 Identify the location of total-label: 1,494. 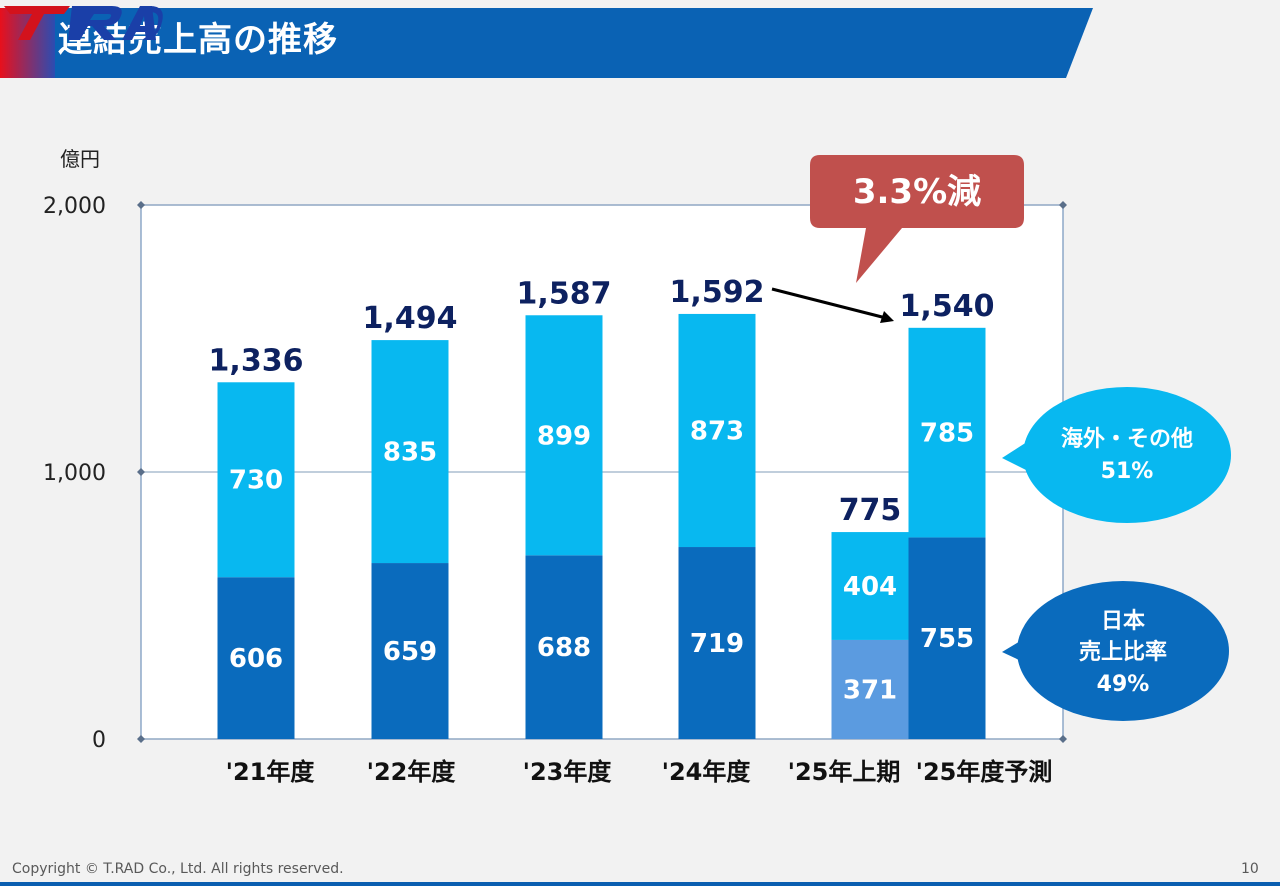
(410, 318).